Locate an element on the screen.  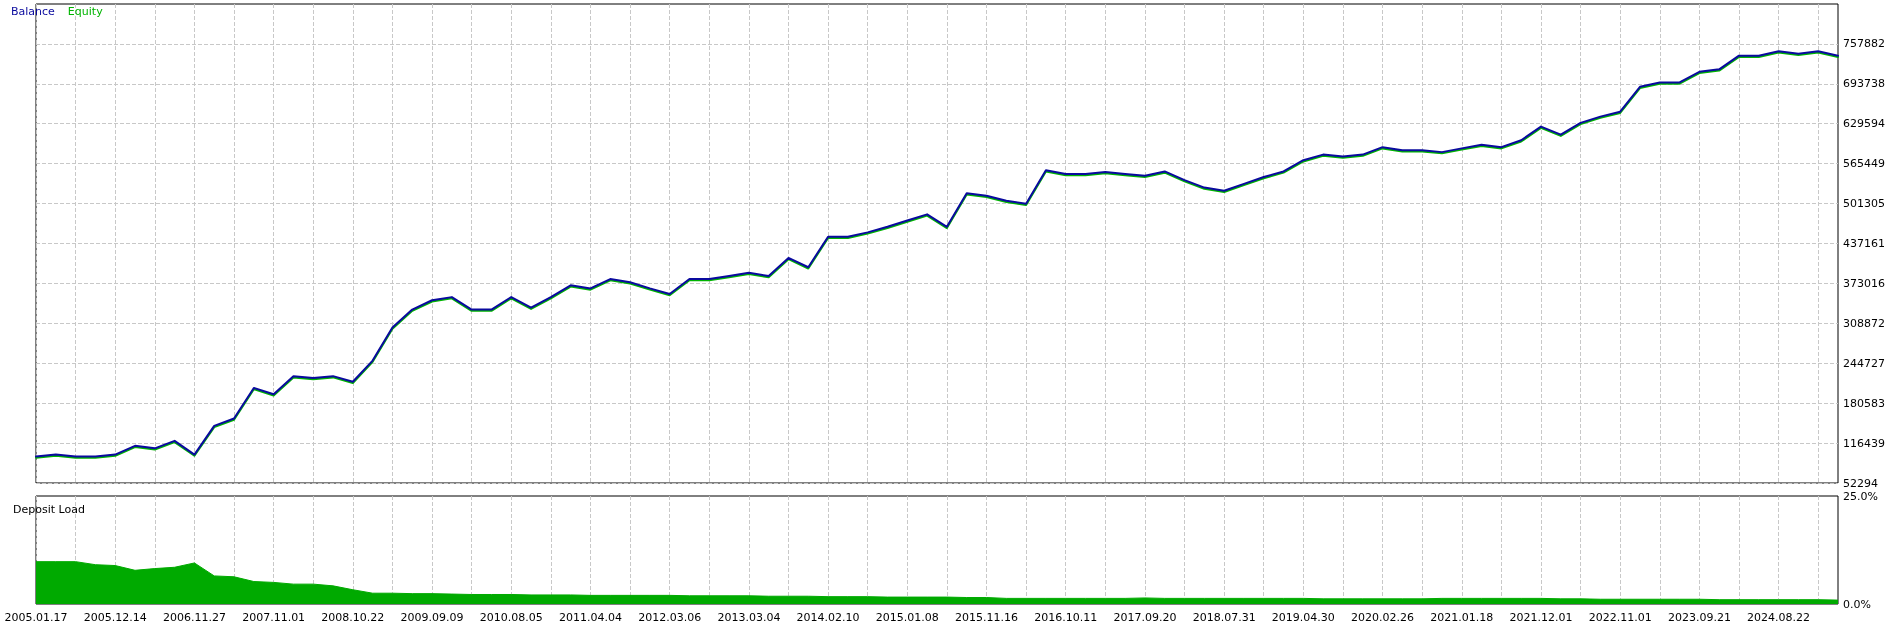
x-tick-label: 2015.01.08 is located at coordinates (907, 617).